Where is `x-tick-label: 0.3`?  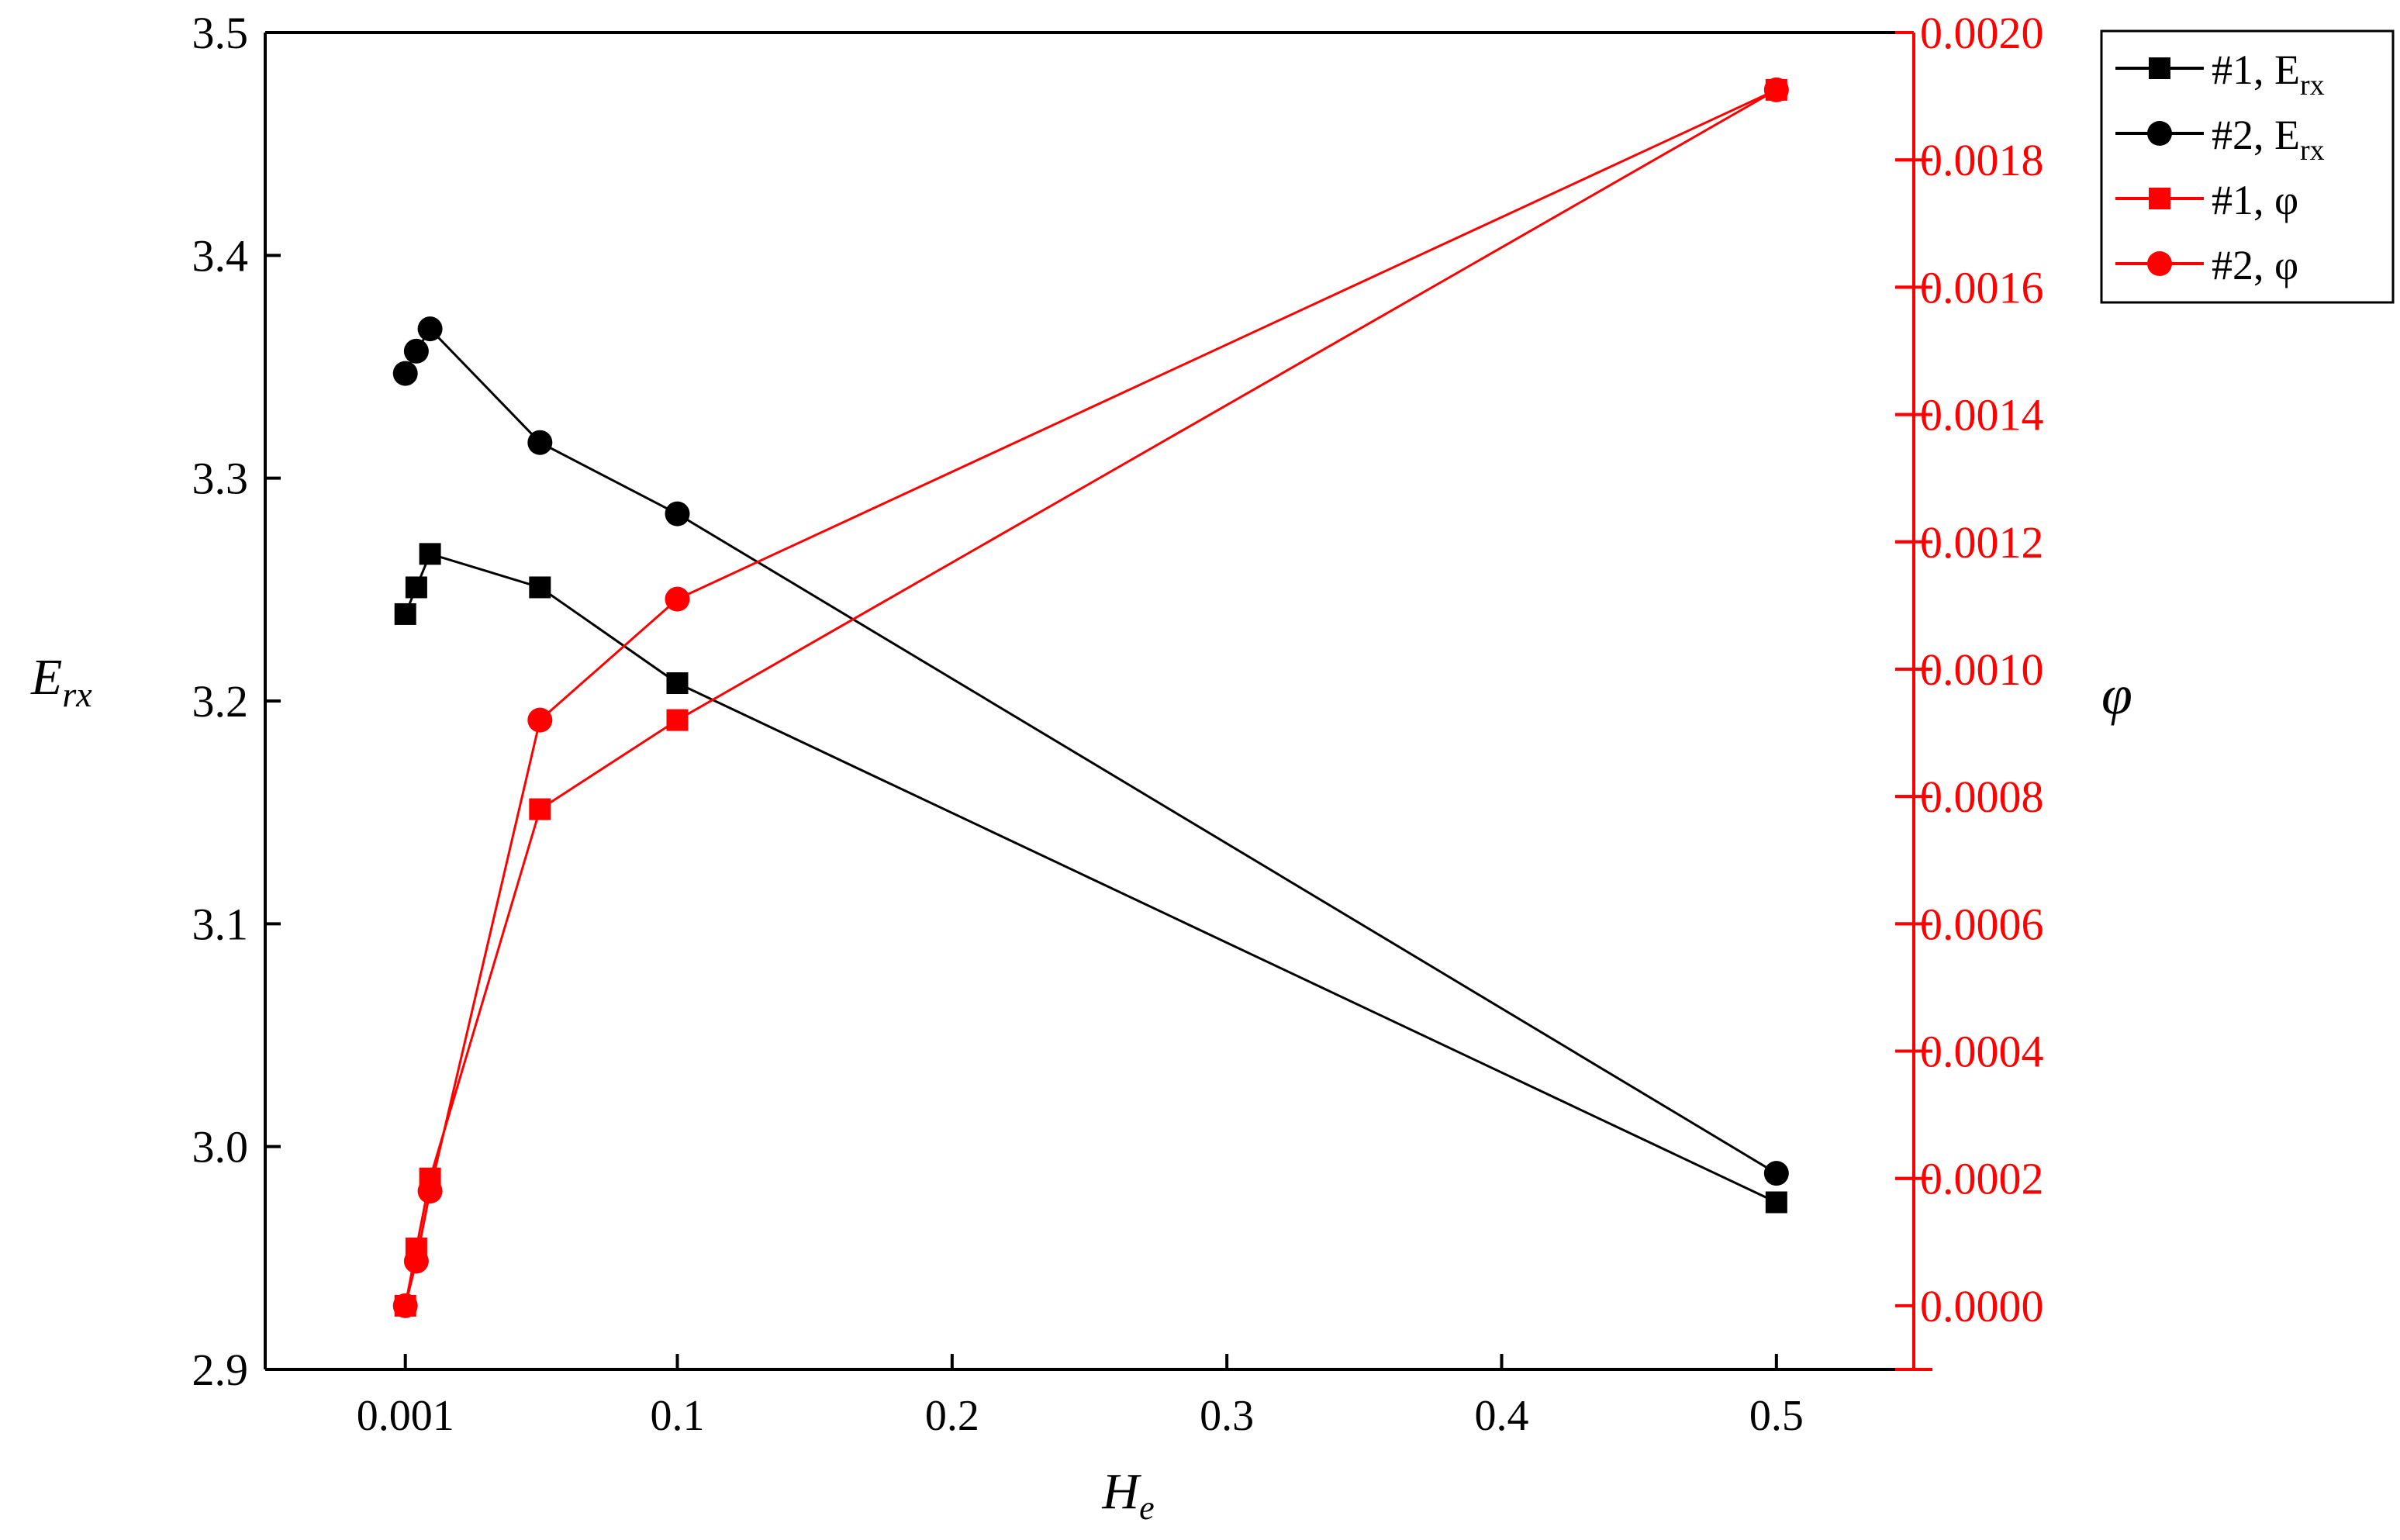
x-tick-label: 0.3 is located at coordinates (1227, 1416).